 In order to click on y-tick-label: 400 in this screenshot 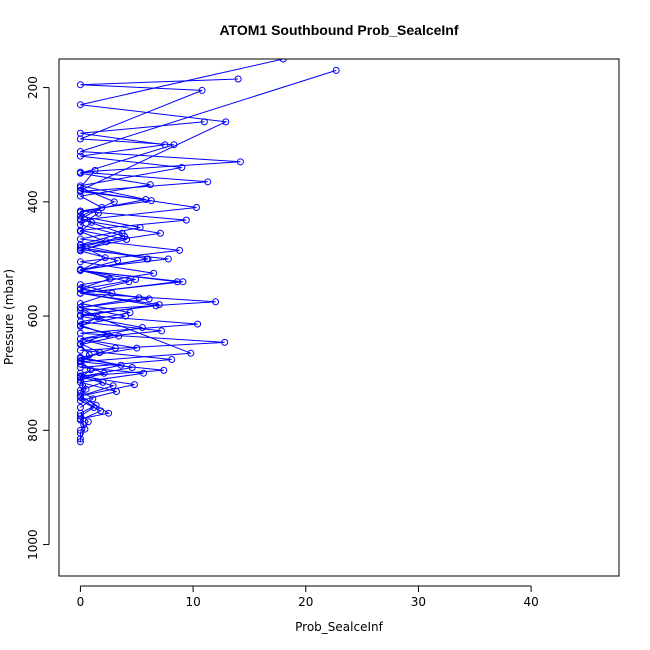, I will do `click(33, 201)`.